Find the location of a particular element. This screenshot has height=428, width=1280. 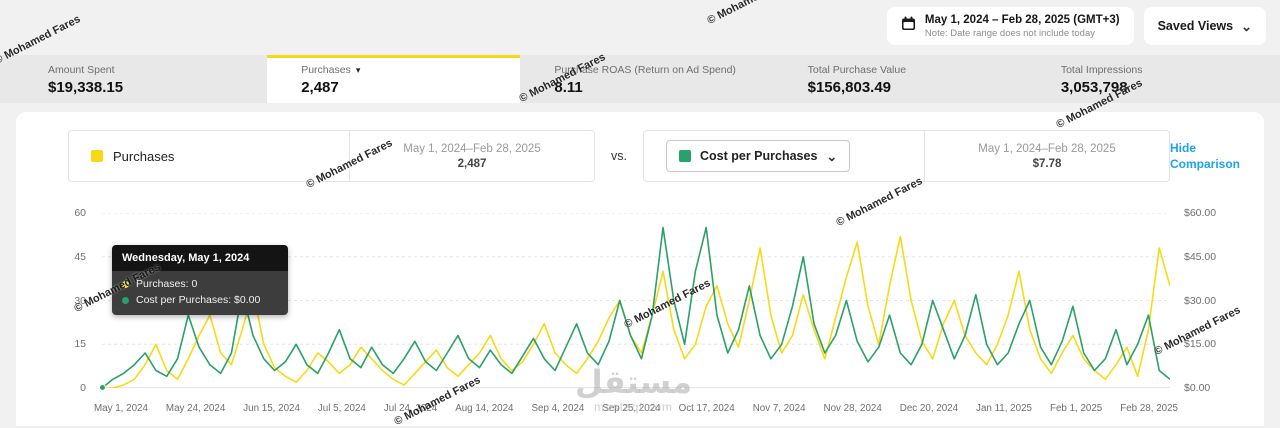

y-axis-right: $60.00 $45.00 $30.00 $15.00 $0.00 is located at coordinates (1206, 300).